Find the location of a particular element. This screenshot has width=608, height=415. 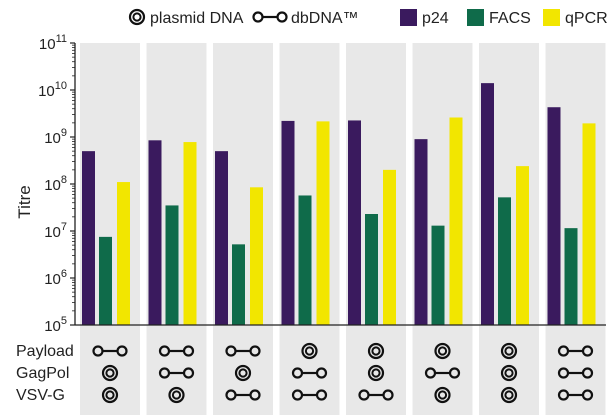

y-axis-label: Titre is located at coordinates (24, 201).